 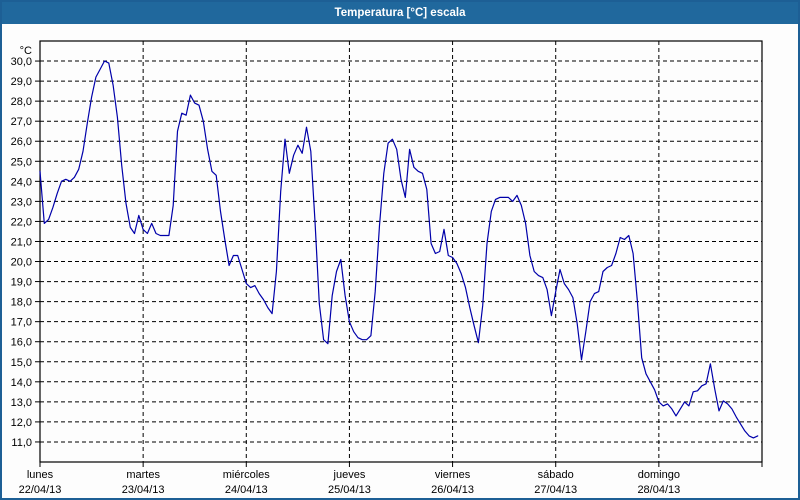 What do you see at coordinates (21, 263) in the screenshot?
I see `y-tick-label: 20,0` at bounding box center [21, 263].